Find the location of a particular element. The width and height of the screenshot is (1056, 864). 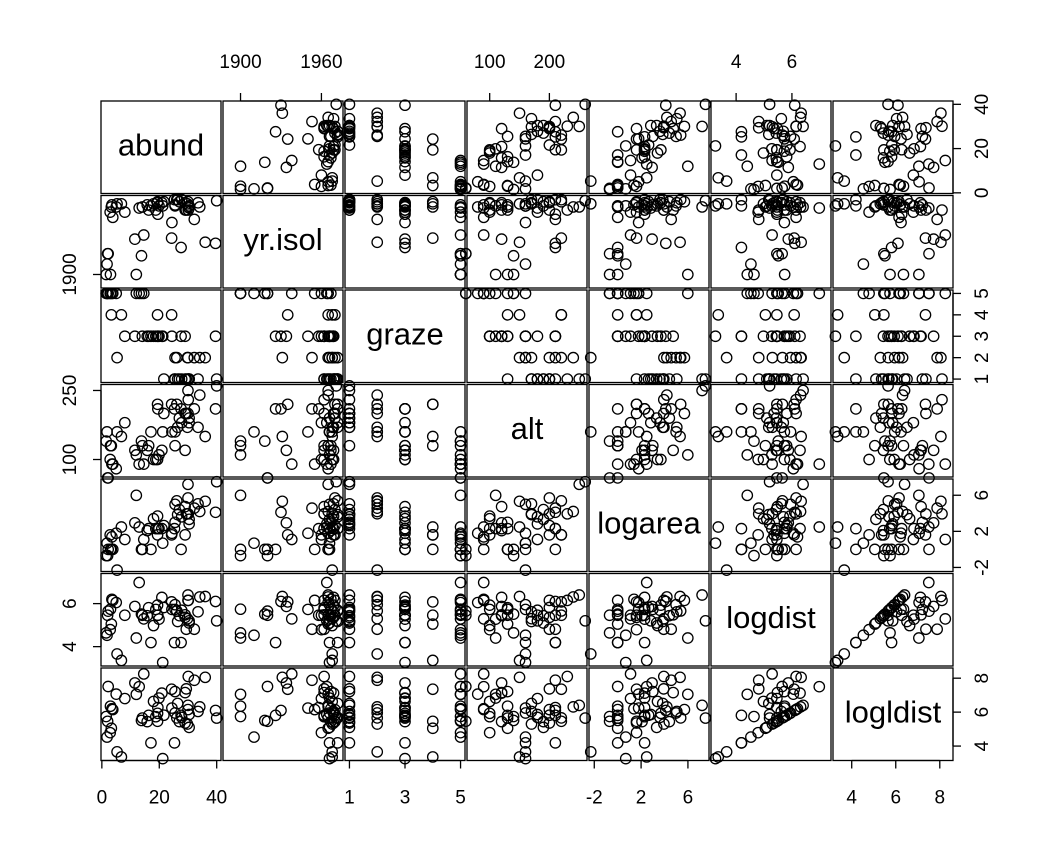

x-tick-label: 6 is located at coordinates (688, 798).